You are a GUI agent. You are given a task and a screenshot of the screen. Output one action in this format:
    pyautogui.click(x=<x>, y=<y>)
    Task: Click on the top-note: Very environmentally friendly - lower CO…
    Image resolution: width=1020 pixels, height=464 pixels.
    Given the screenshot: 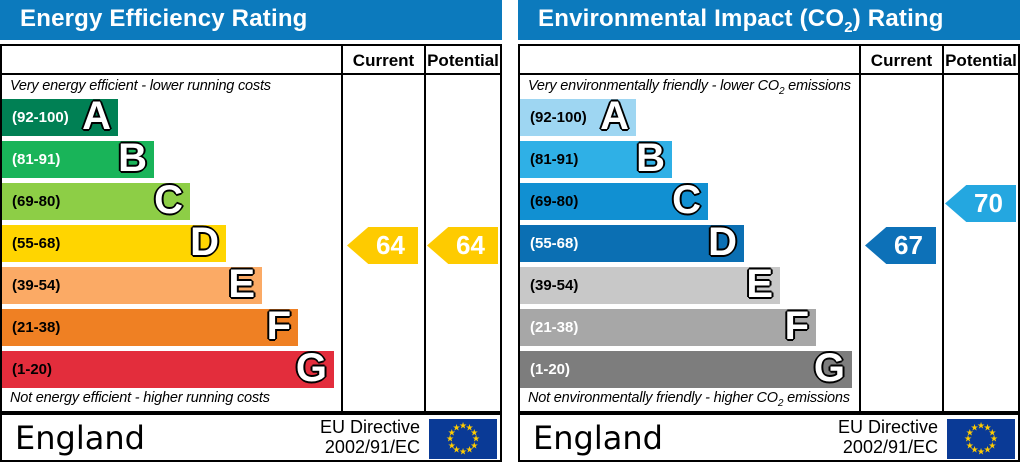 What is the action you would take?
    pyautogui.click(x=689, y=87)
    